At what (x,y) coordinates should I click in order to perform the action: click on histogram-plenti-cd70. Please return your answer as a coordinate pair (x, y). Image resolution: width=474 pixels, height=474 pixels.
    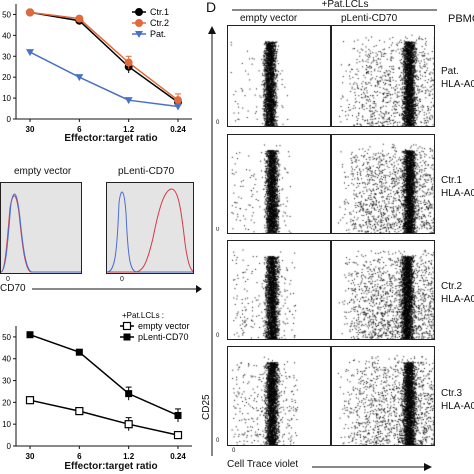
    Looking at the image, I should click on (150, 228).